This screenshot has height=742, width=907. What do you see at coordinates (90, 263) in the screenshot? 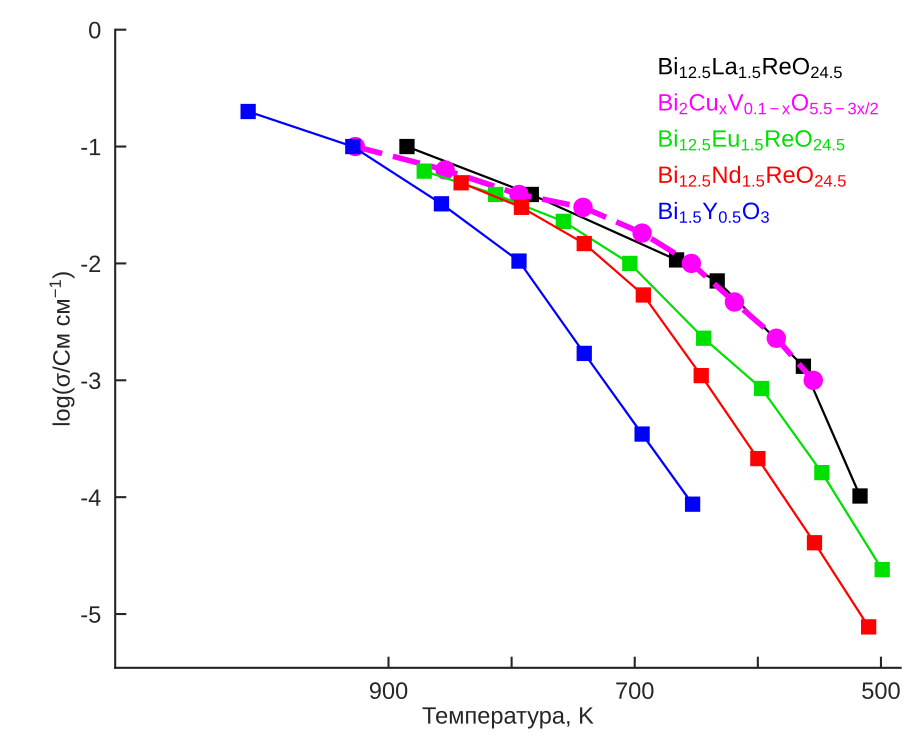
I see `y-tick-label: -2` at bounding box center [90, 263].